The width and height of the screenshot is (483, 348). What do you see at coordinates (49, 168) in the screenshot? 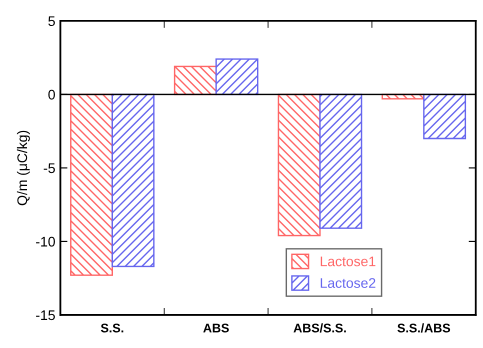
I see `y-tick-label: -5` at bounding box center [49, 168].